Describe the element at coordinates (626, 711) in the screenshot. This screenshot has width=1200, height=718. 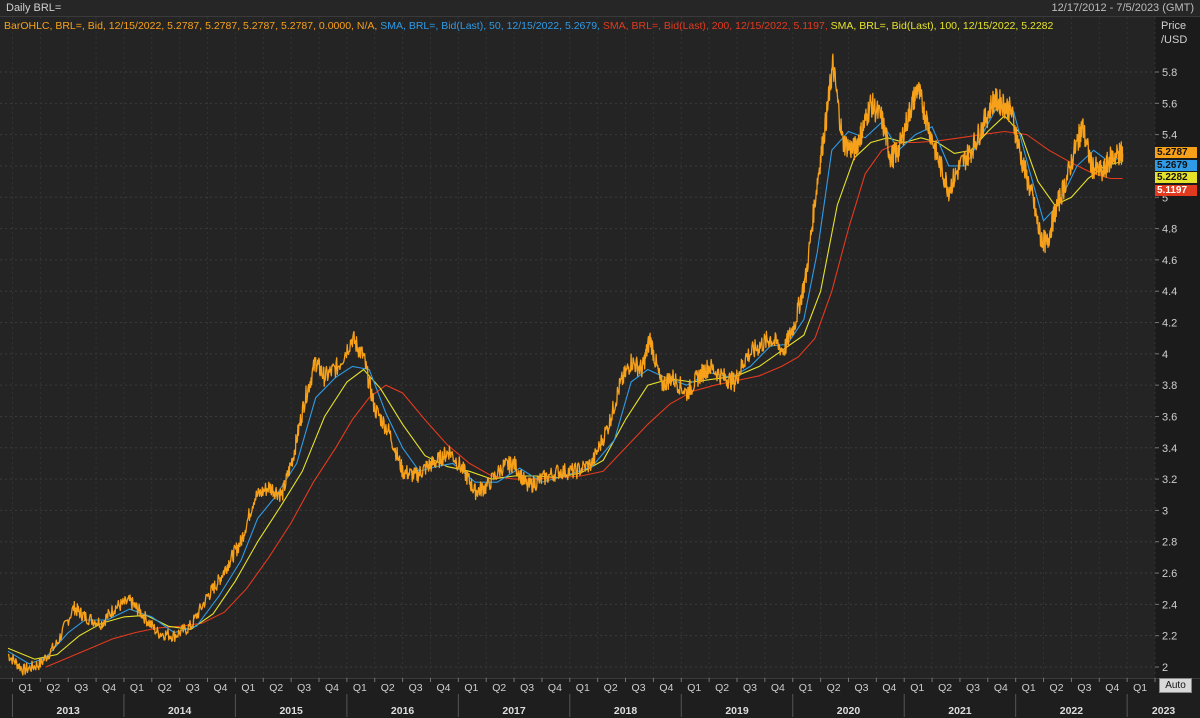
I see `year-label: 2018` at that location.